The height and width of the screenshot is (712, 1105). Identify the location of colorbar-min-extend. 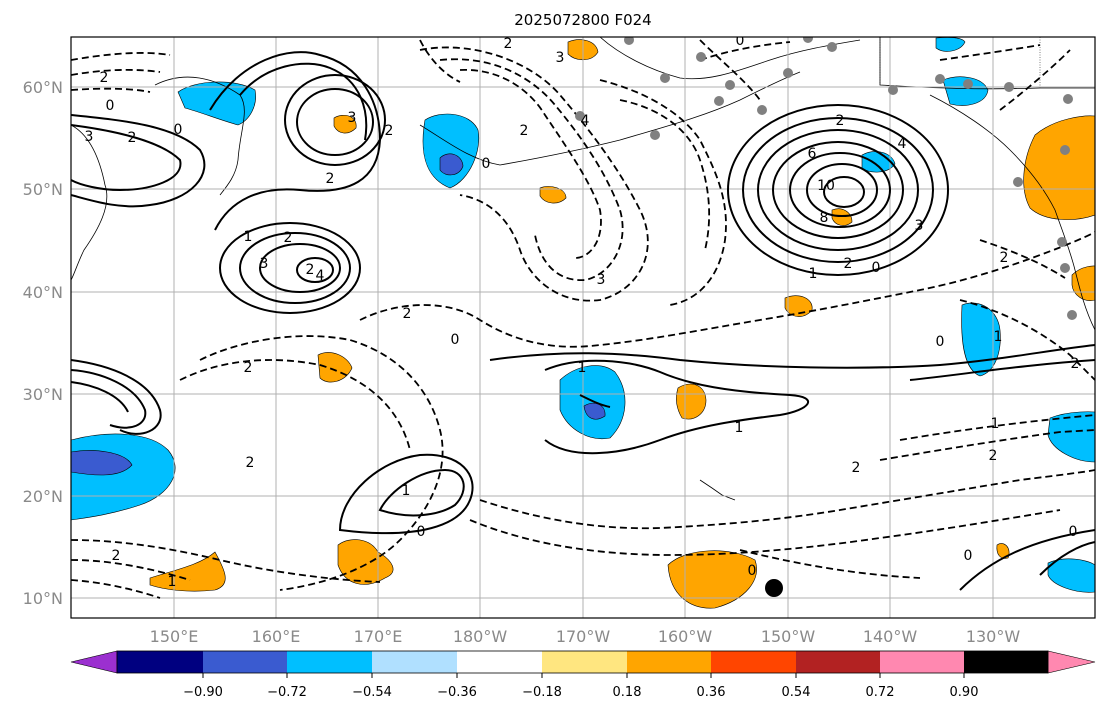
(94, 662).